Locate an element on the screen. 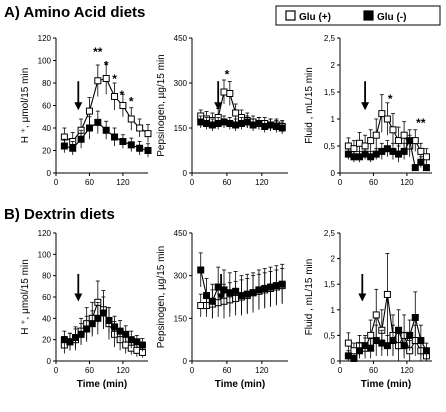  legend-marker-glu-plus is located at coordinates (290, 15).